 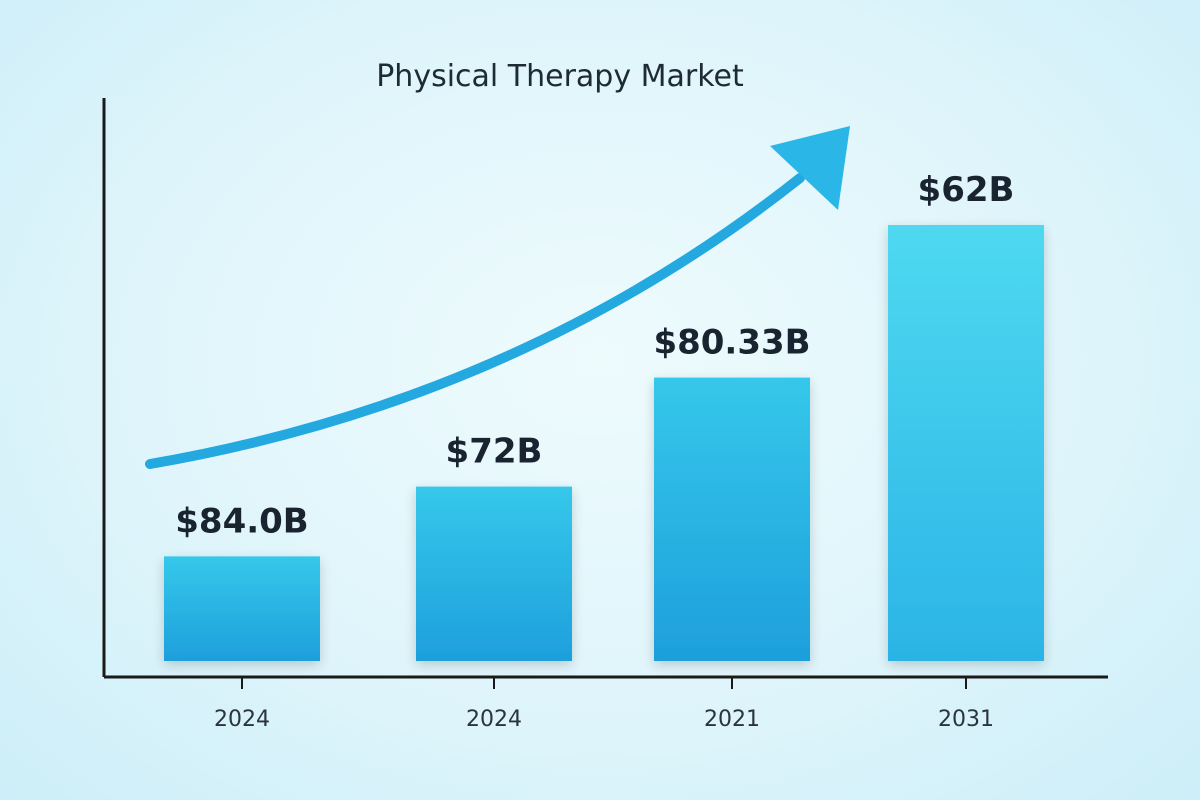 I want to click on x-tick-label-3: 2021, so click(x=732, y=719).